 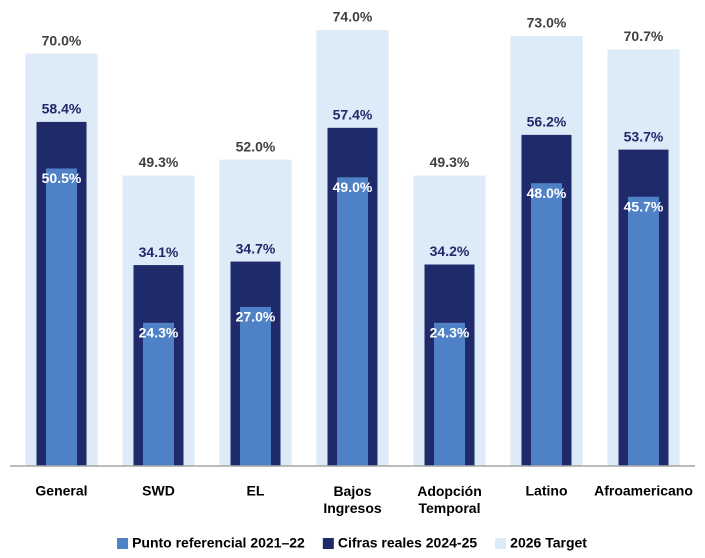 I want to click on data-label: 49.0%, so click(x=353, y=187).